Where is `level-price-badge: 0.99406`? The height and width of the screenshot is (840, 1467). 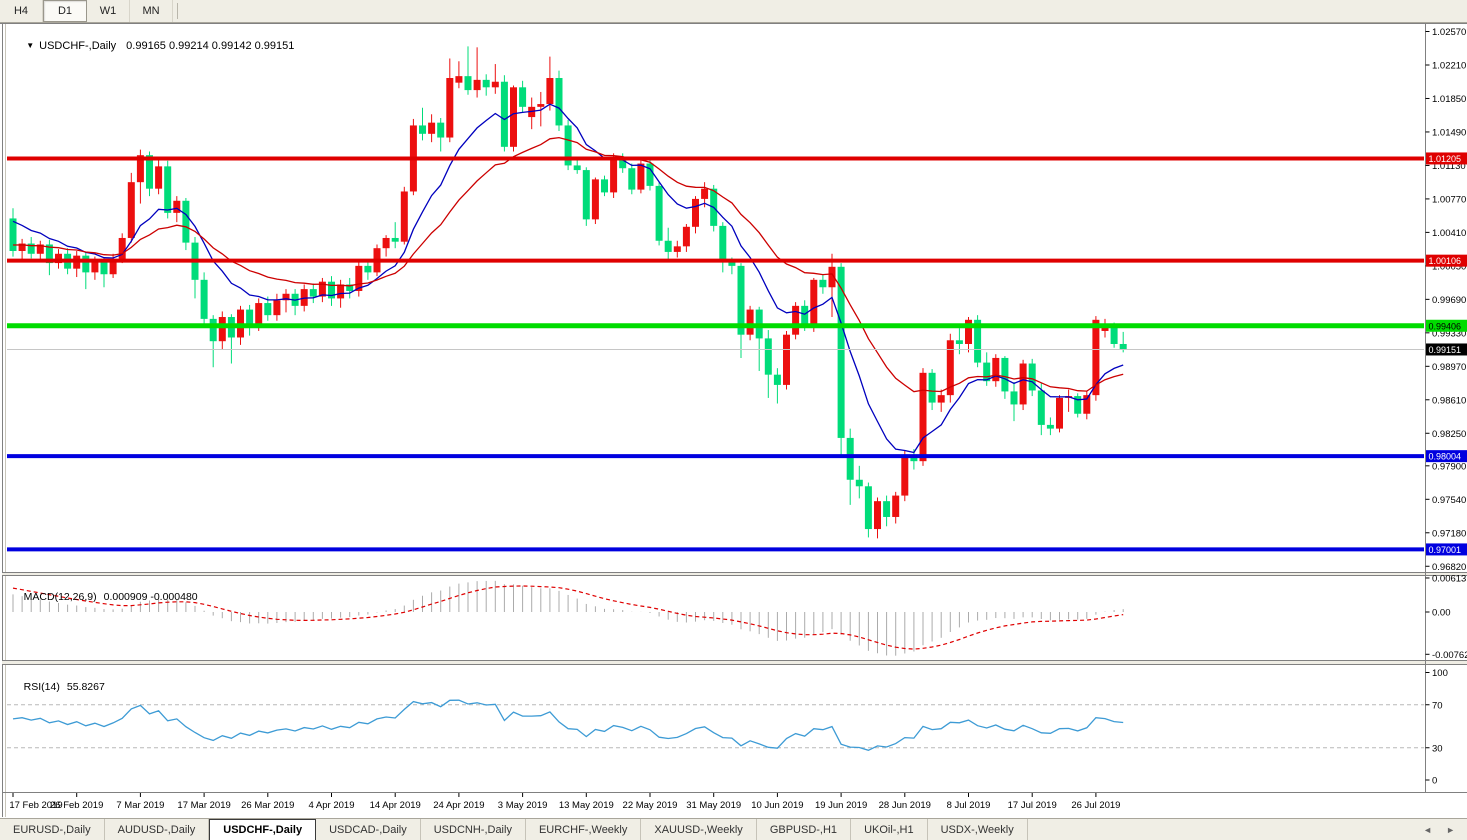
level-price-badge: 0.99406 is located at coordinates (1446, 325).